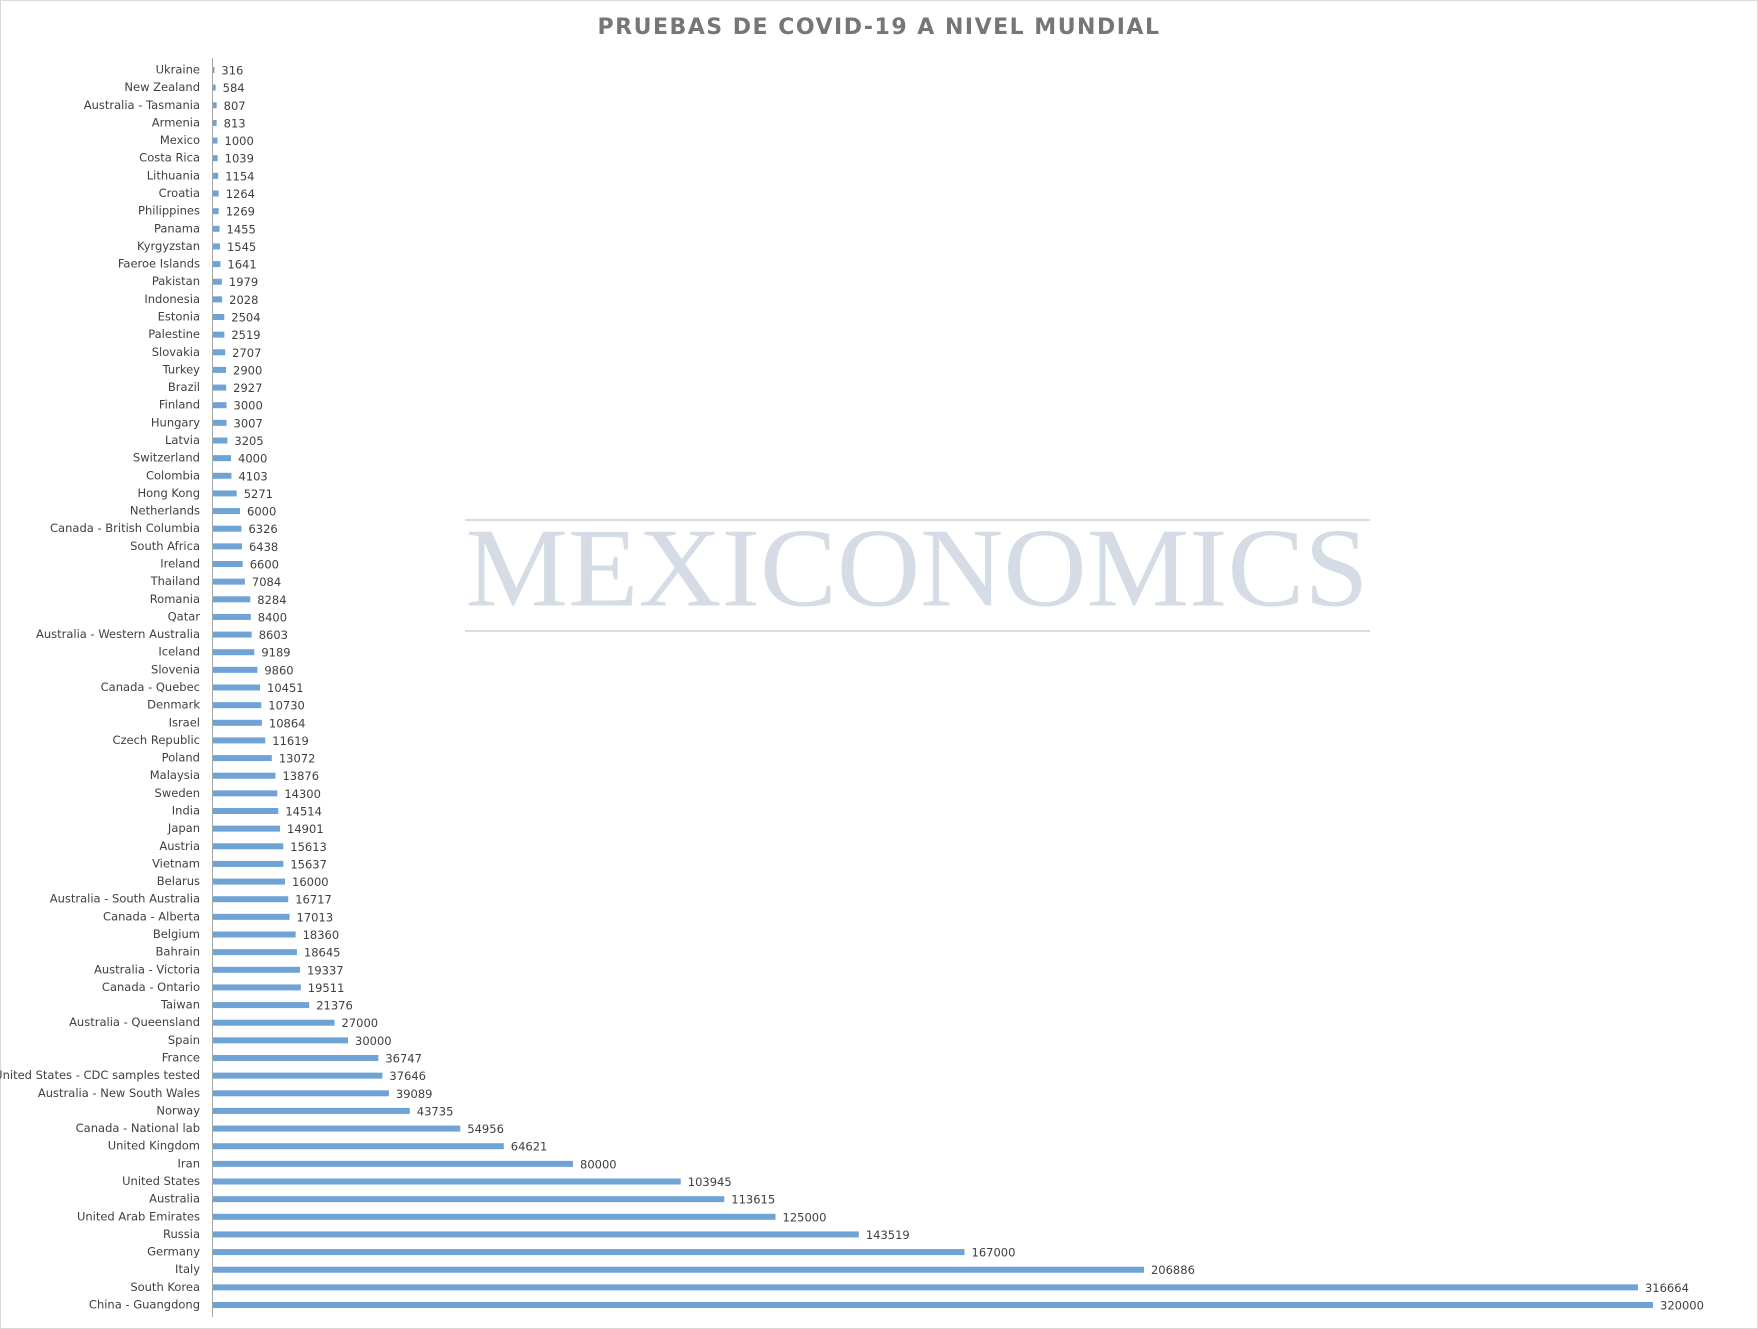  What do you see at coordinates (414, 1094) in the screenshot?
I see `data-label: 39089` at bounding box center [414, 1094].